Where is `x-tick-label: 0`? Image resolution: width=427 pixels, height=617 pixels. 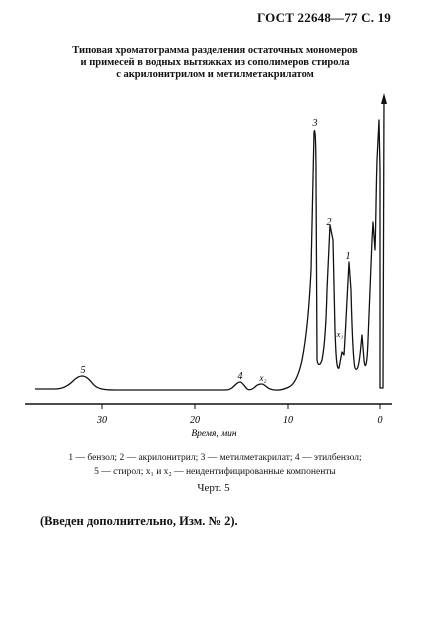 x-tick-label: 0 is located at coordinates (380, 420).